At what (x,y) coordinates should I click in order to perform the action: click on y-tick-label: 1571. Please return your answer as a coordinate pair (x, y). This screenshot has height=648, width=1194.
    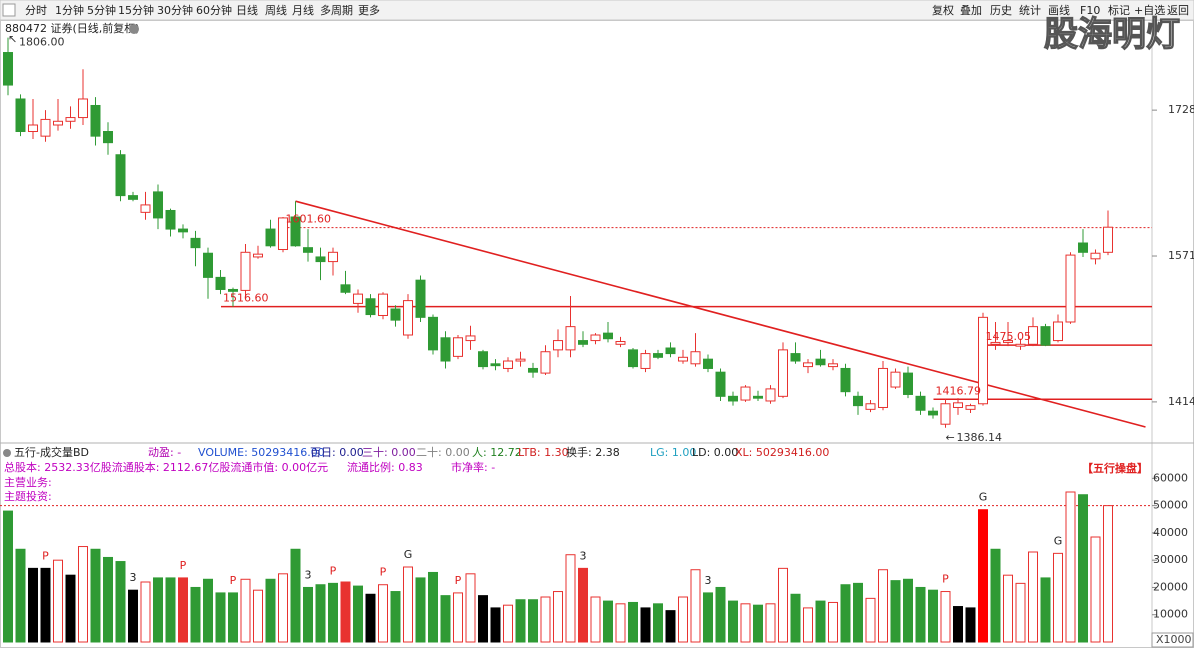
    Looking at the image, I should click on (1181, 255).